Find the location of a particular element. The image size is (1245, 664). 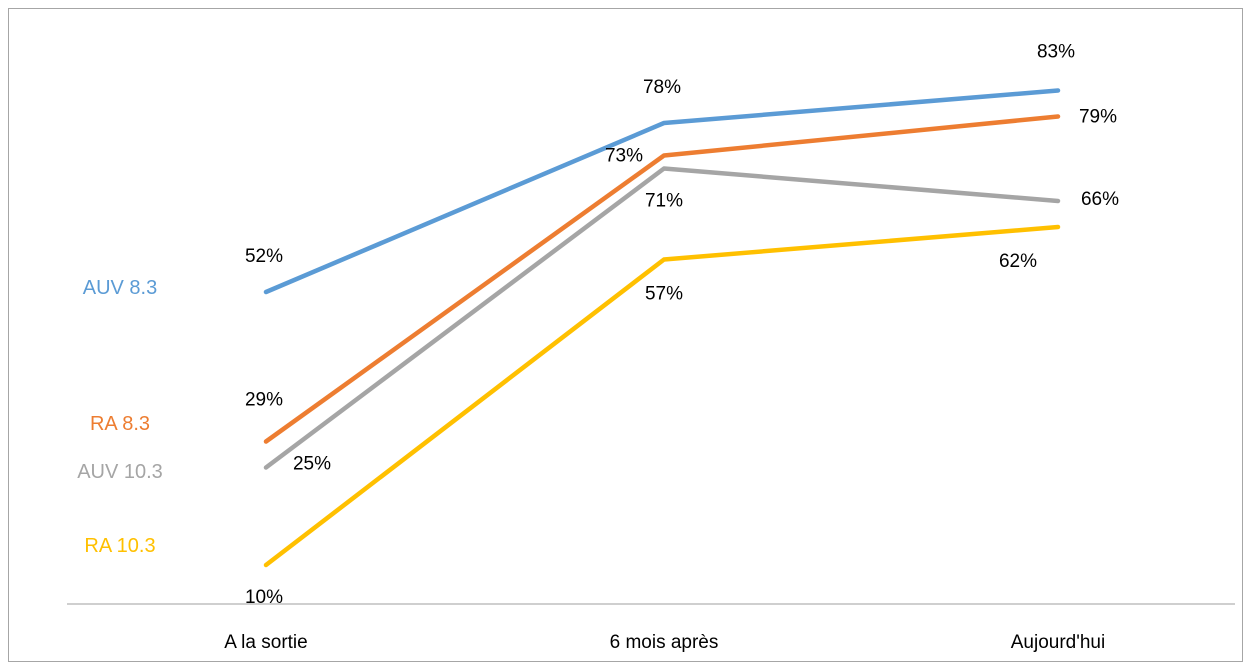

data-label: 25% is located at coordinates (312, 464).